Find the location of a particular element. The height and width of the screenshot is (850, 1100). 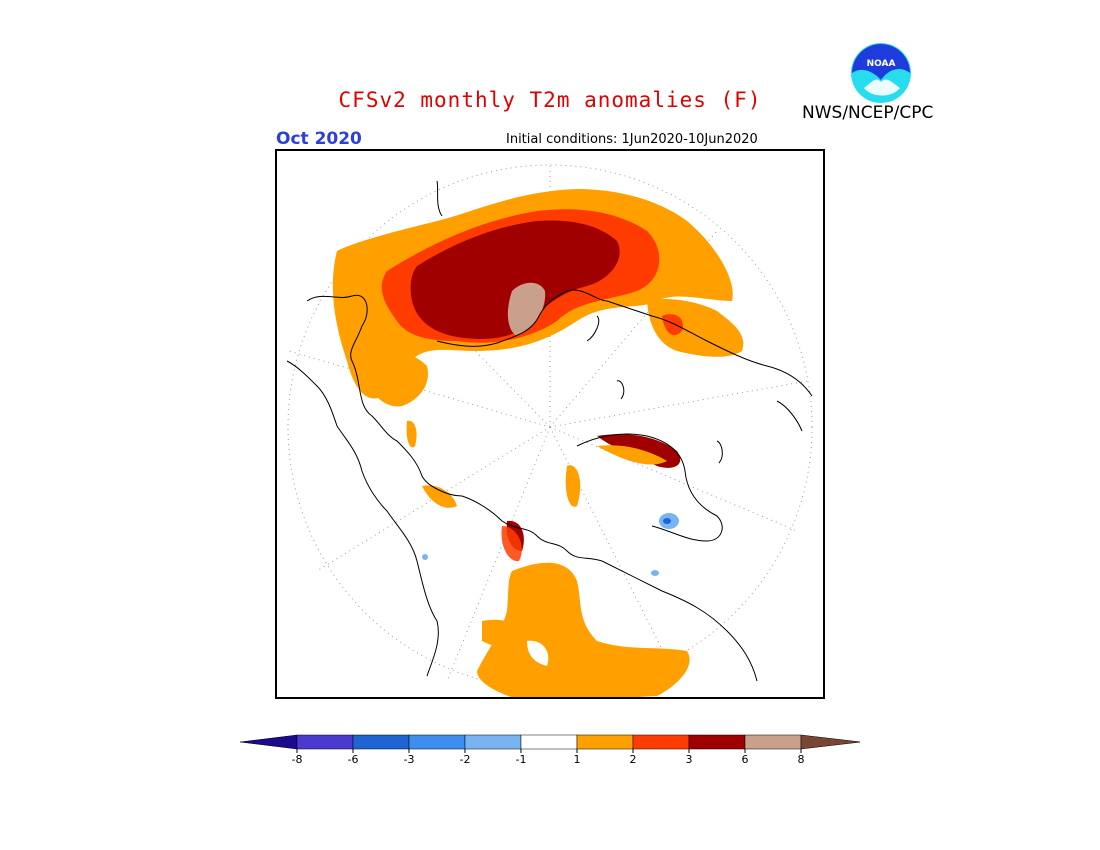

legend-tick-label: 8 is located at coordinates (801, 759).